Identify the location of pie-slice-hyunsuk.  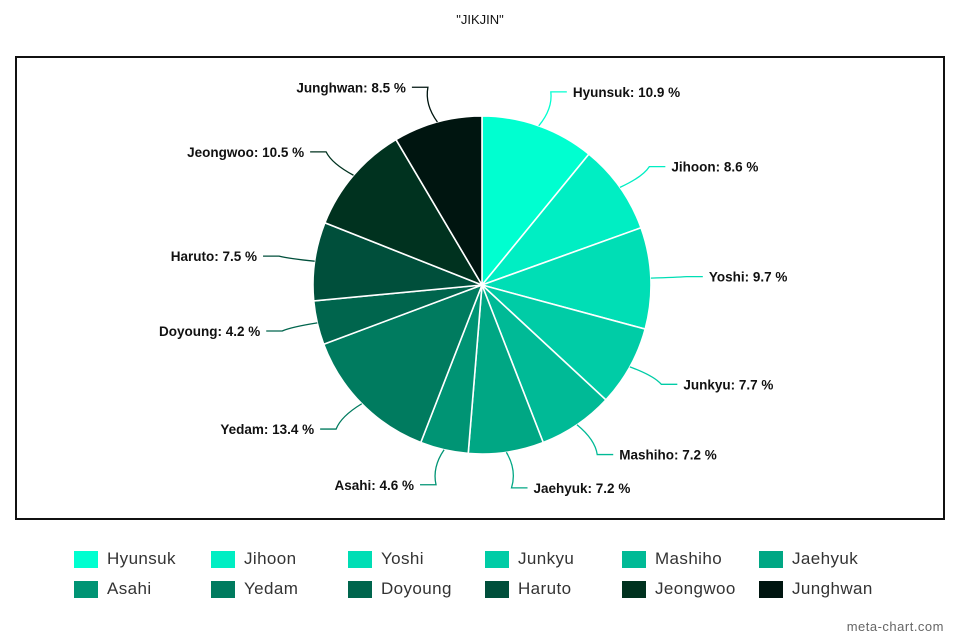
(536, 201).